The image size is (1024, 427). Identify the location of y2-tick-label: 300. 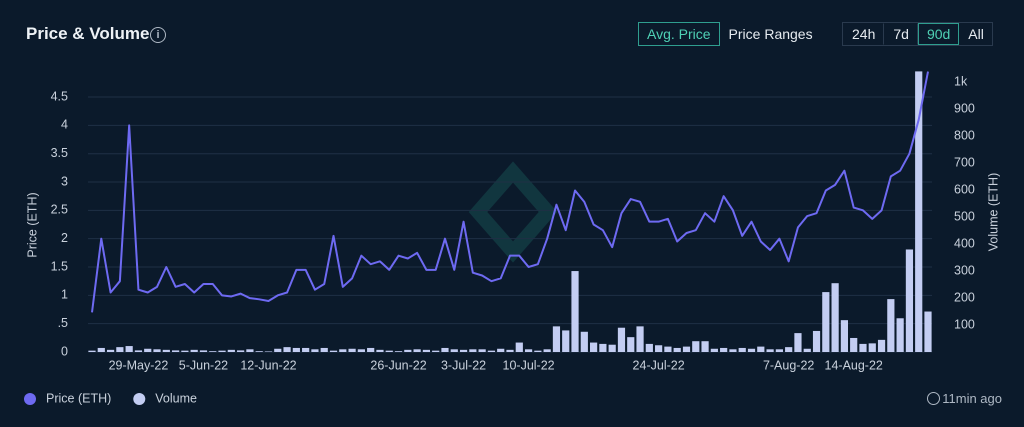
(964, 270).